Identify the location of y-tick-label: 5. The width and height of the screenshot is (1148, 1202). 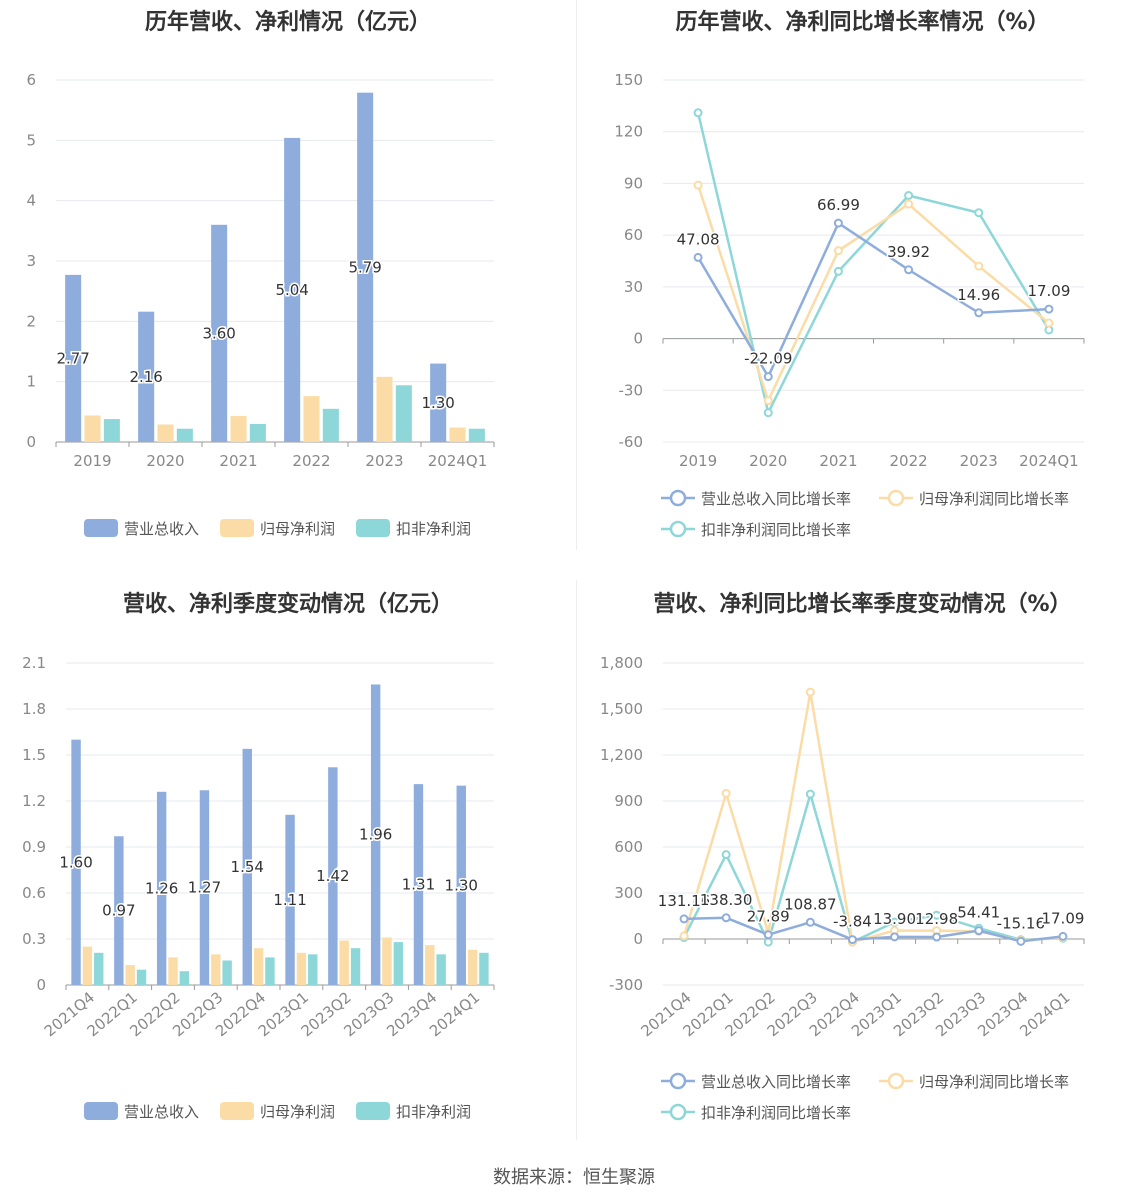
(31, 140).